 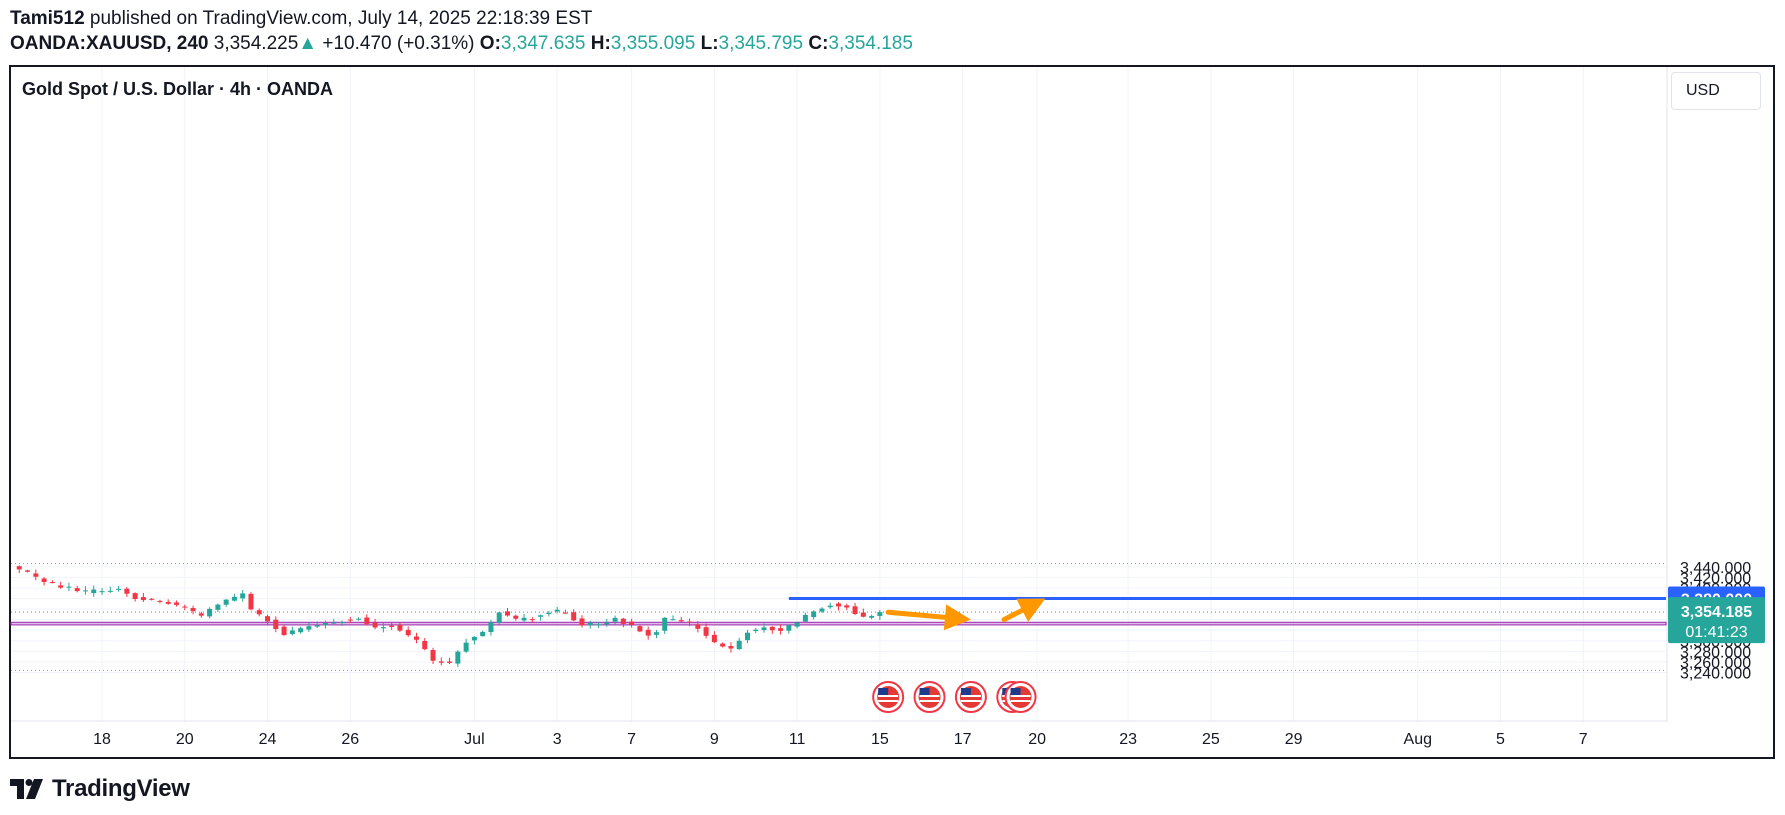 I want to click on y-tick-label: 3,420.000, so click(x=1715, y=578).